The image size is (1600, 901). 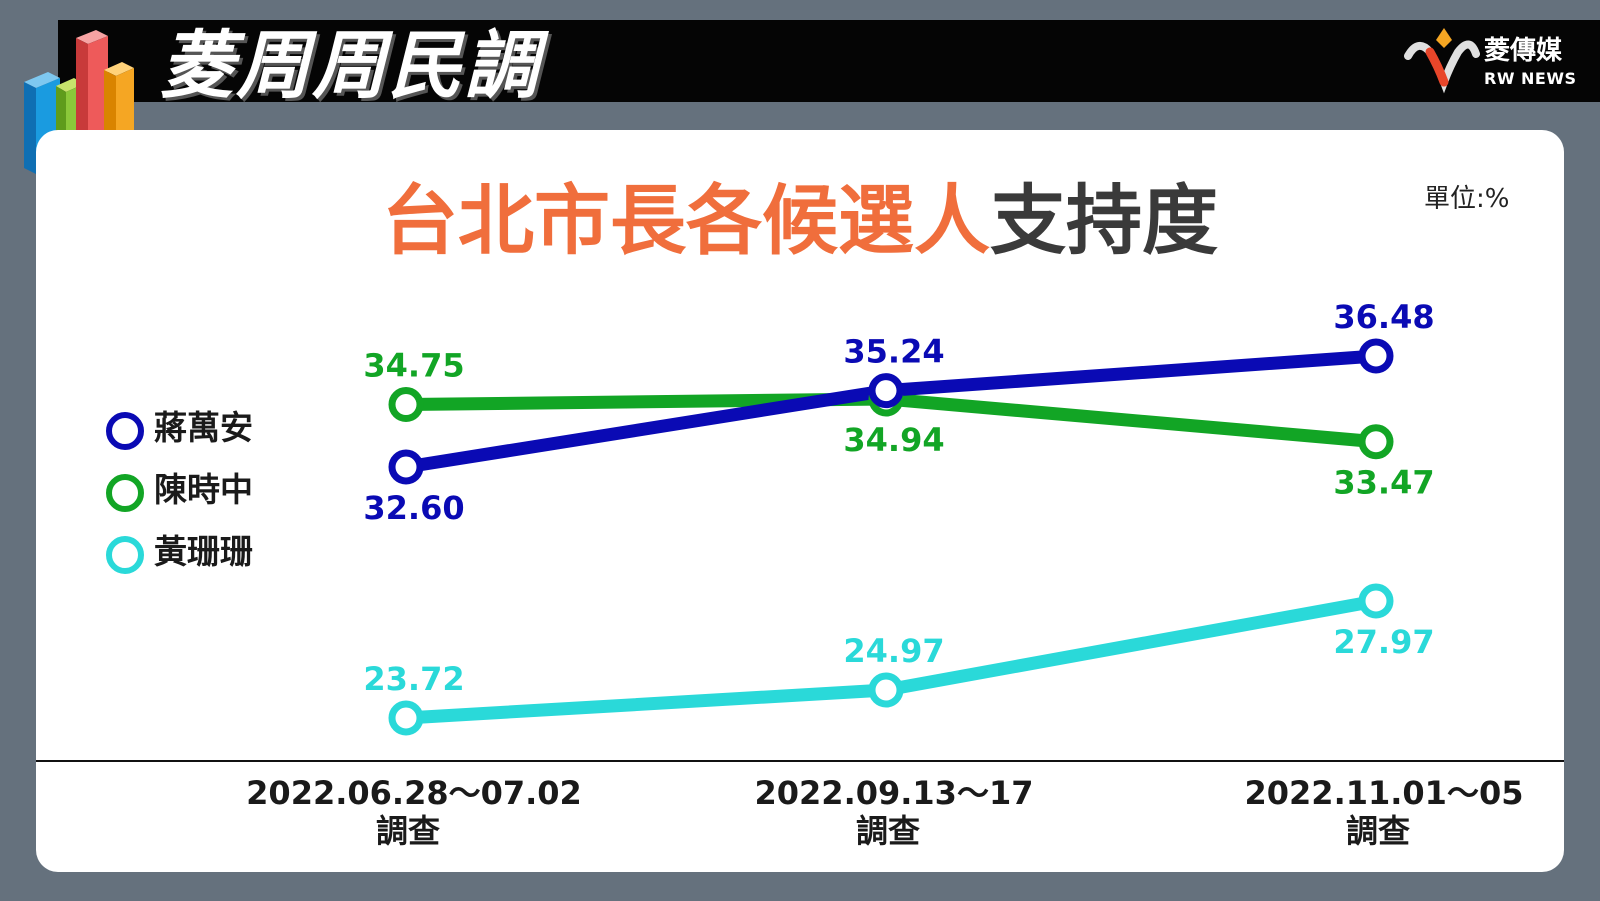 I want to click on rw-news-logo-name: 菱傳媒, so click(x=1523, y=51).